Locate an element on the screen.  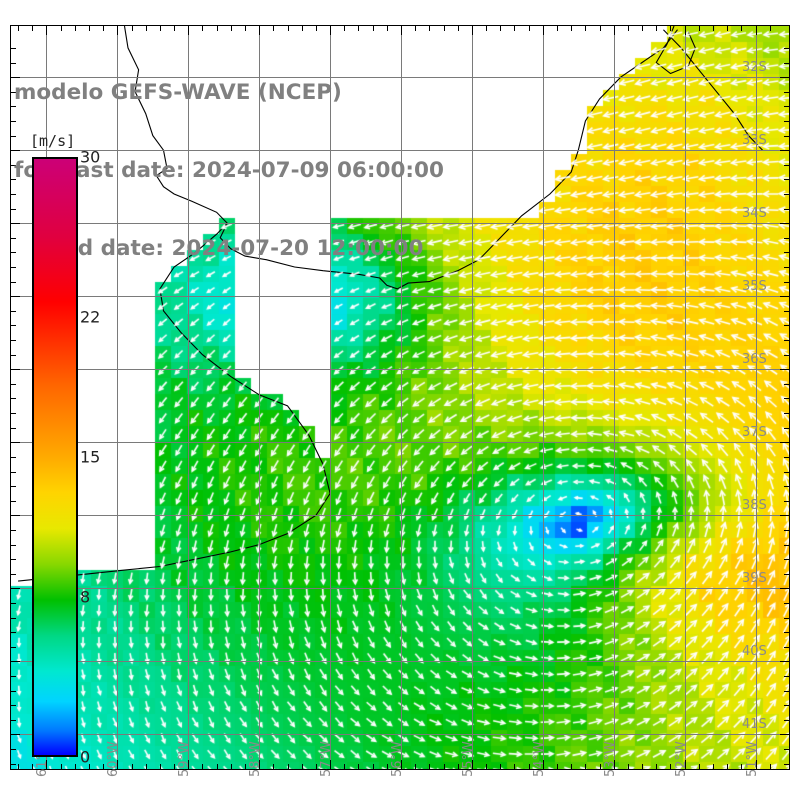
lon-label-51°W: 51°W is located at coordinates (752, 759).